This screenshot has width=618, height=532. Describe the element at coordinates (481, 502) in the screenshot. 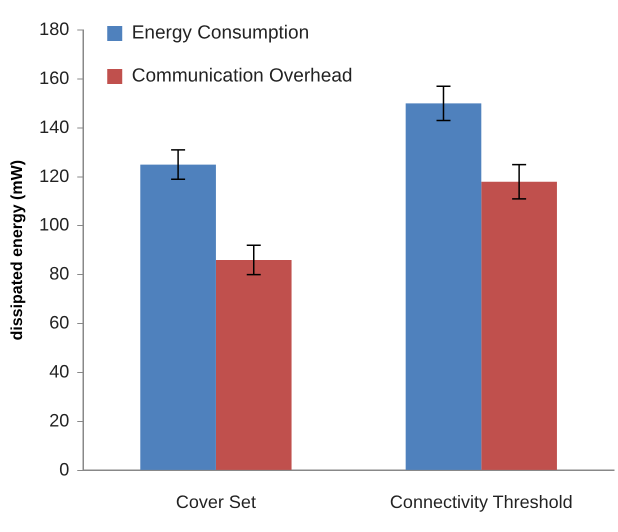

I see `x-tick-label: Connectivity Threshold` at that location.